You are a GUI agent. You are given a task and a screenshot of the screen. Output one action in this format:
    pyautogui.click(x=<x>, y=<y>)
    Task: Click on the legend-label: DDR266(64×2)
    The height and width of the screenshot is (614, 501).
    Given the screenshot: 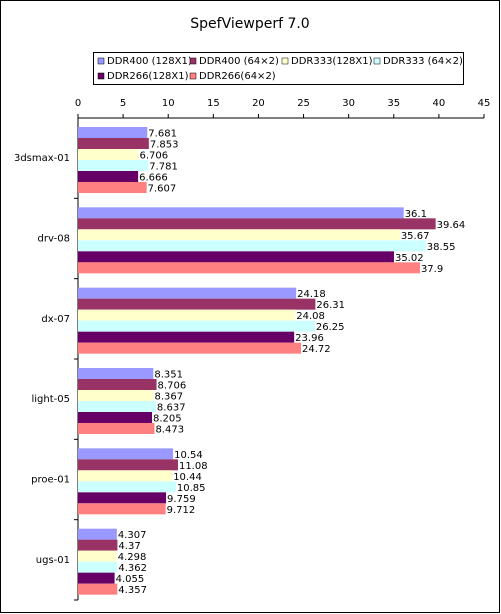 What is the action you would take?
    pyautogui.click(x=237, y=76)
    